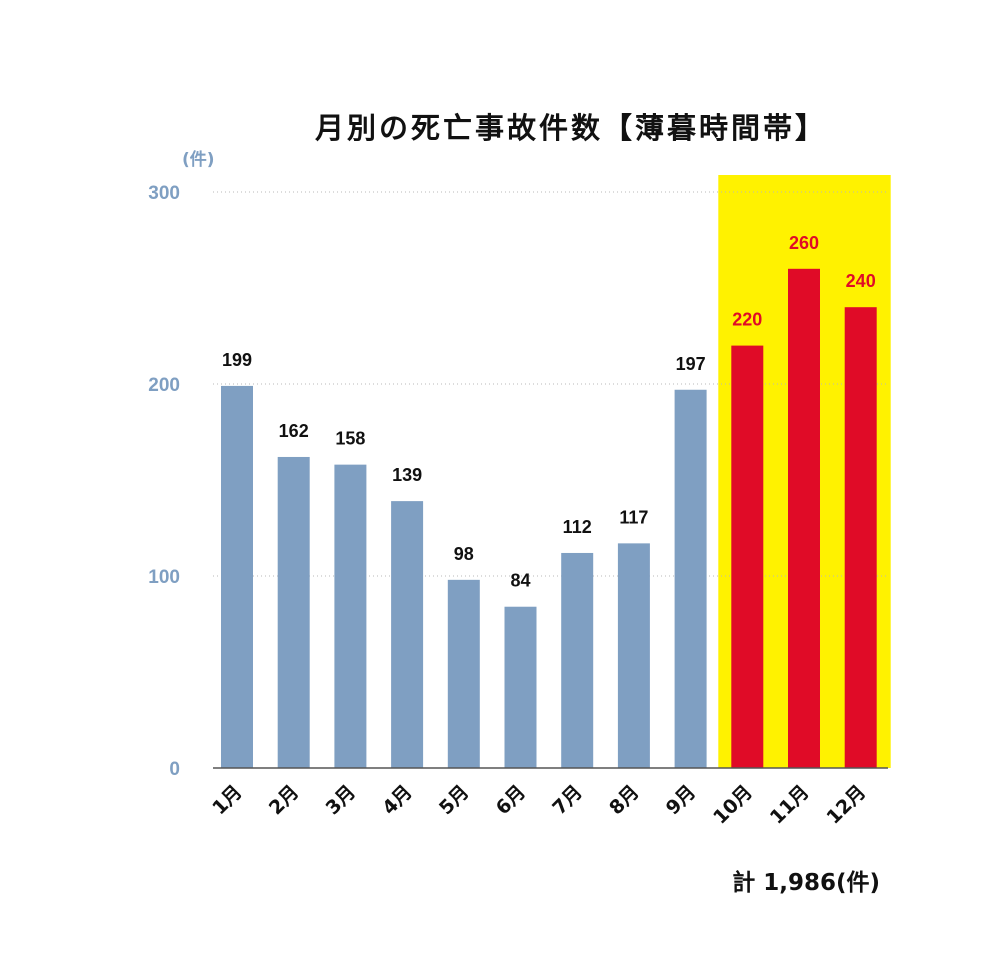 This screenshot has height=973, width=1000. I want to click on bar-11月, so click(804, 518).